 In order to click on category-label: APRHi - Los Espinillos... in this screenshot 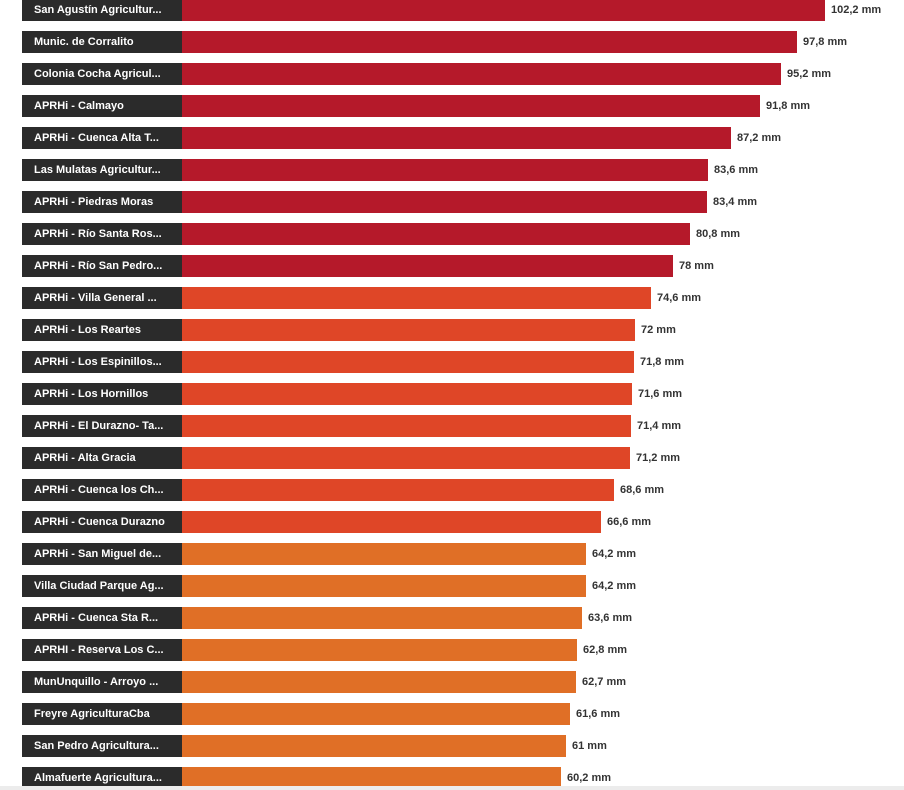, I will do `click(102, 362)`.